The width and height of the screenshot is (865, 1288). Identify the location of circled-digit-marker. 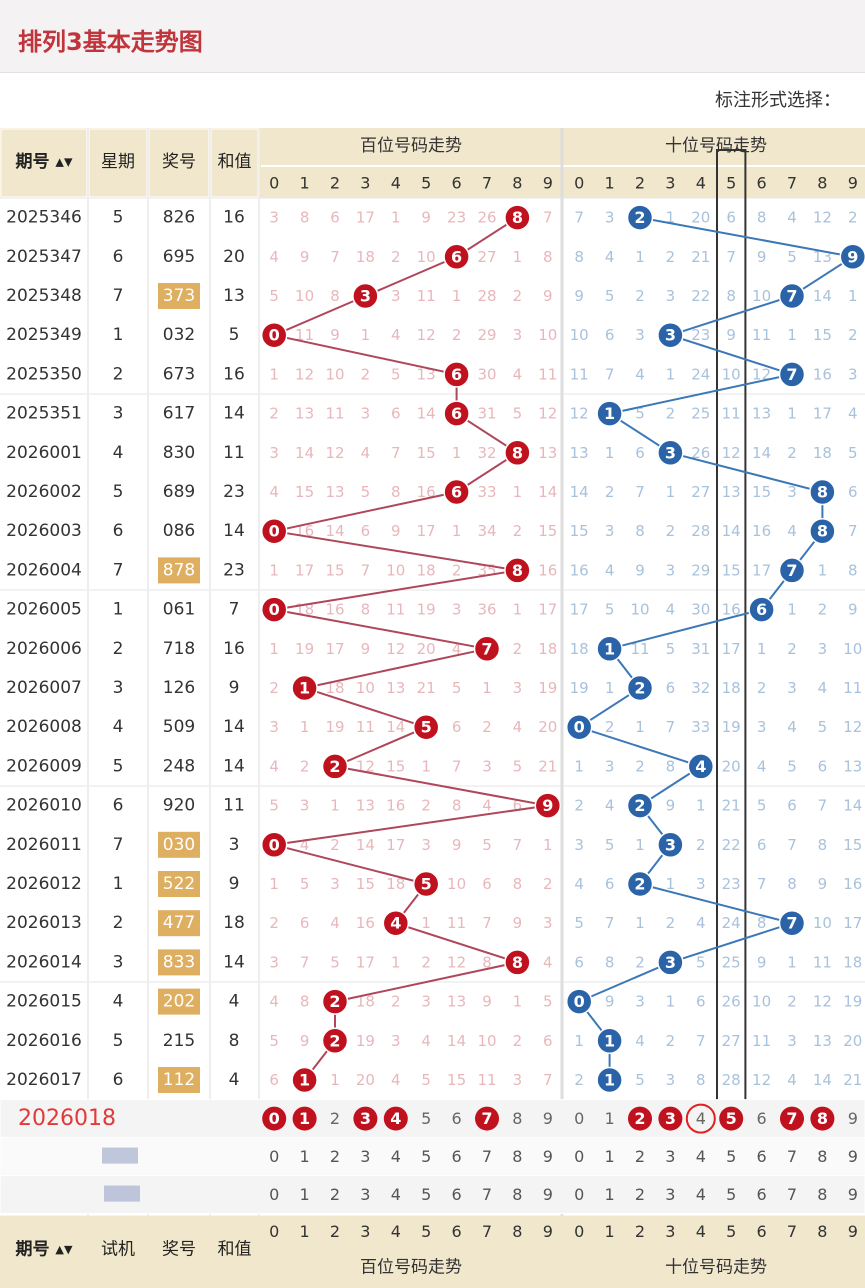
(700, 1118).